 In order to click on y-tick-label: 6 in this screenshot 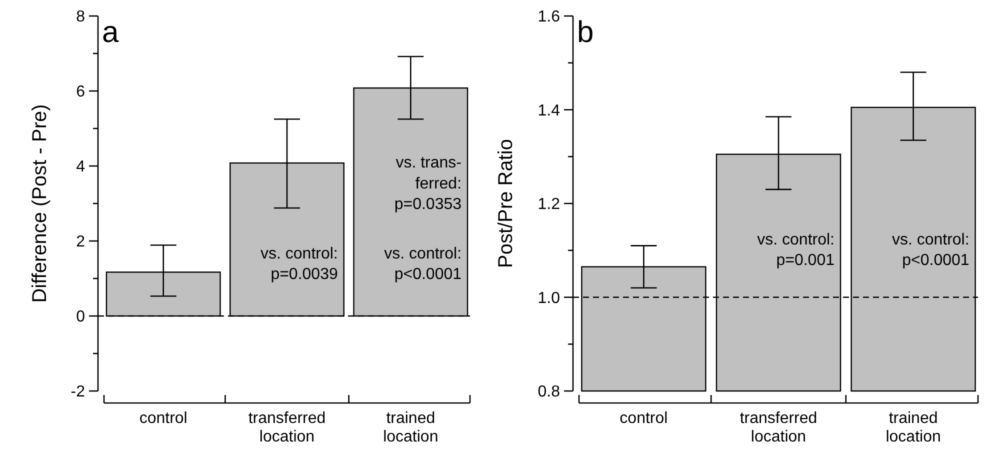, I will do `click(81, 92)`.